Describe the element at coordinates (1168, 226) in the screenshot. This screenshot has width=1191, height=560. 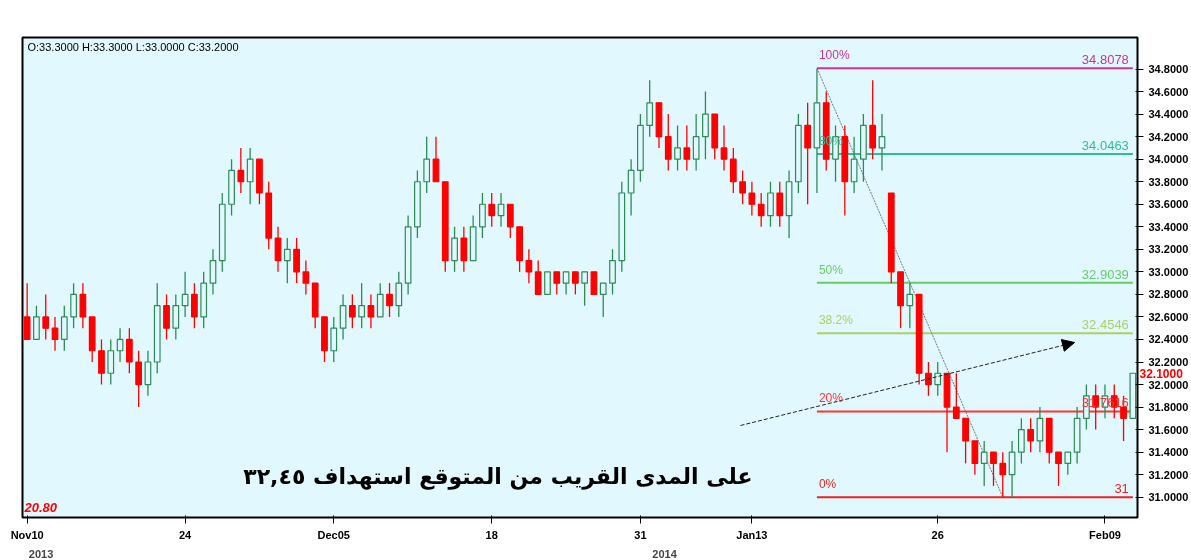
I see `y-tick-label: 33.4000` at that location.